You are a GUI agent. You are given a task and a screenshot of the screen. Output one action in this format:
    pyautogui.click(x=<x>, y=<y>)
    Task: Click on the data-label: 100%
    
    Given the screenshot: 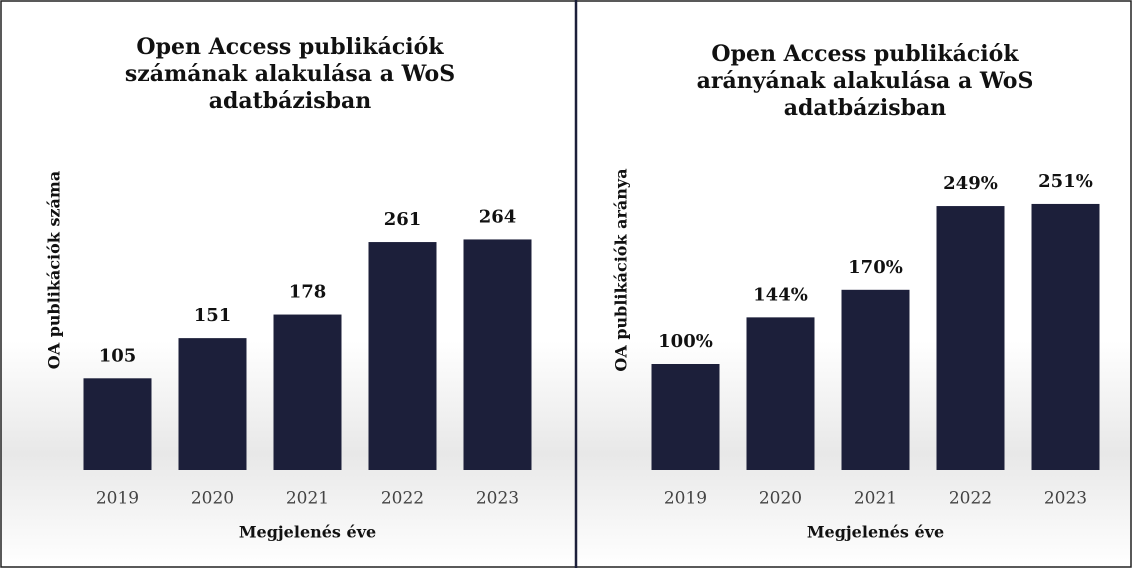 What is the action you would take?
    pyautogui.click(x=685, y=341)
    